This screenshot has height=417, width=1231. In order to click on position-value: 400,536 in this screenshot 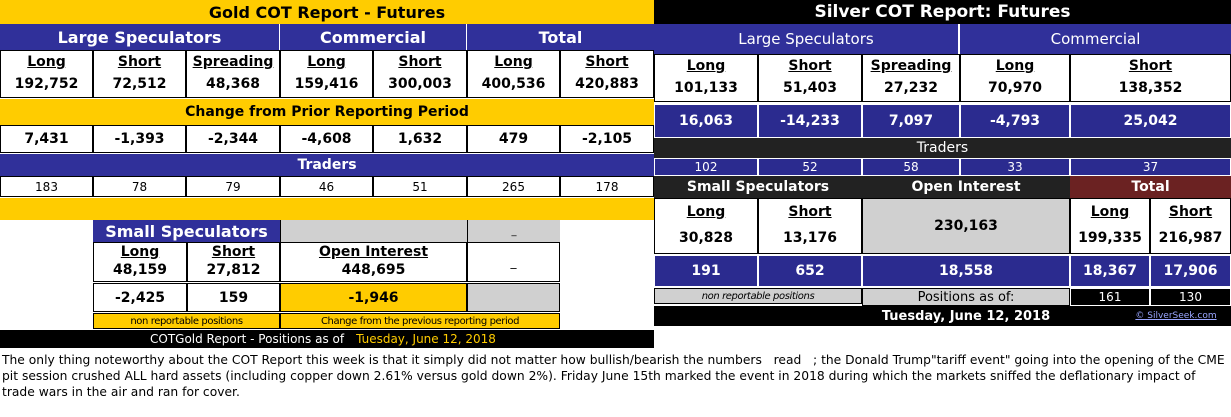, I will do `click(513, 84)`.